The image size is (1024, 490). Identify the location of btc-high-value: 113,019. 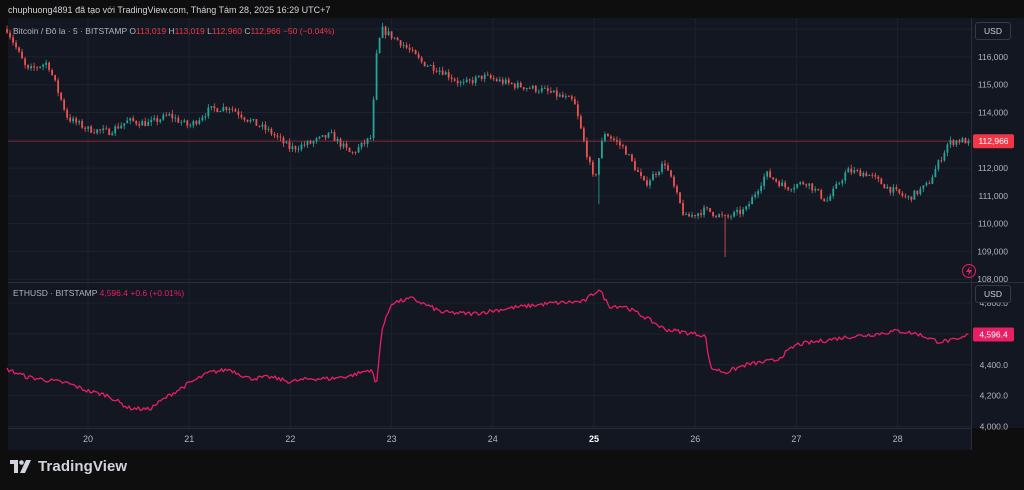
(189, 31).